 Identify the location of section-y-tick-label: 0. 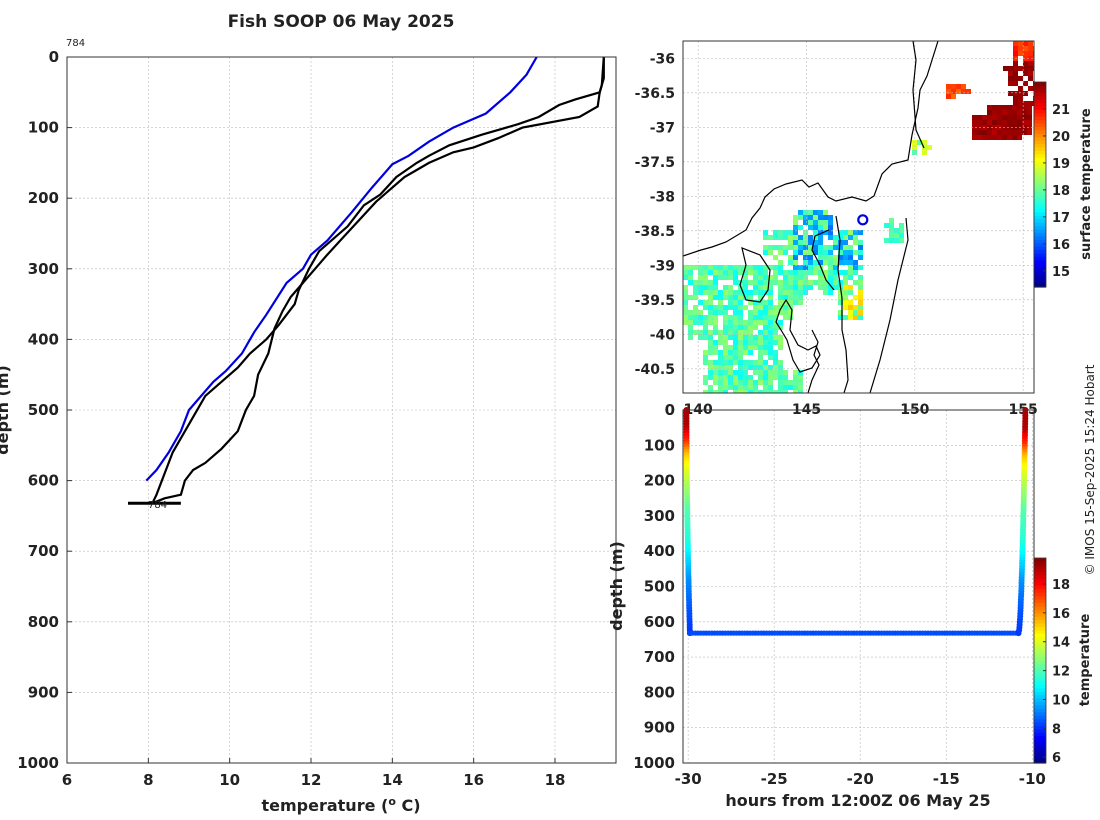
(670, 410).